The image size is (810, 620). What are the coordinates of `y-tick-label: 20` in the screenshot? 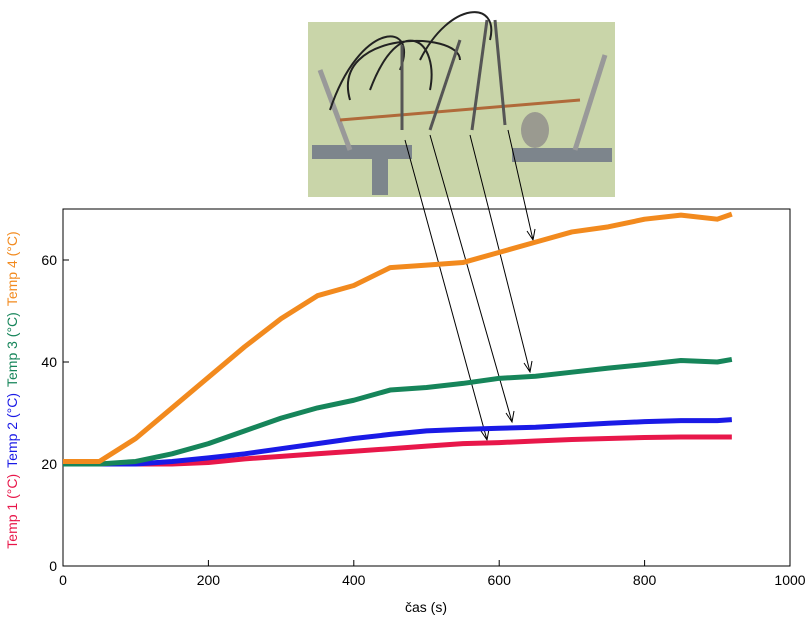 It's located at (49, 464).